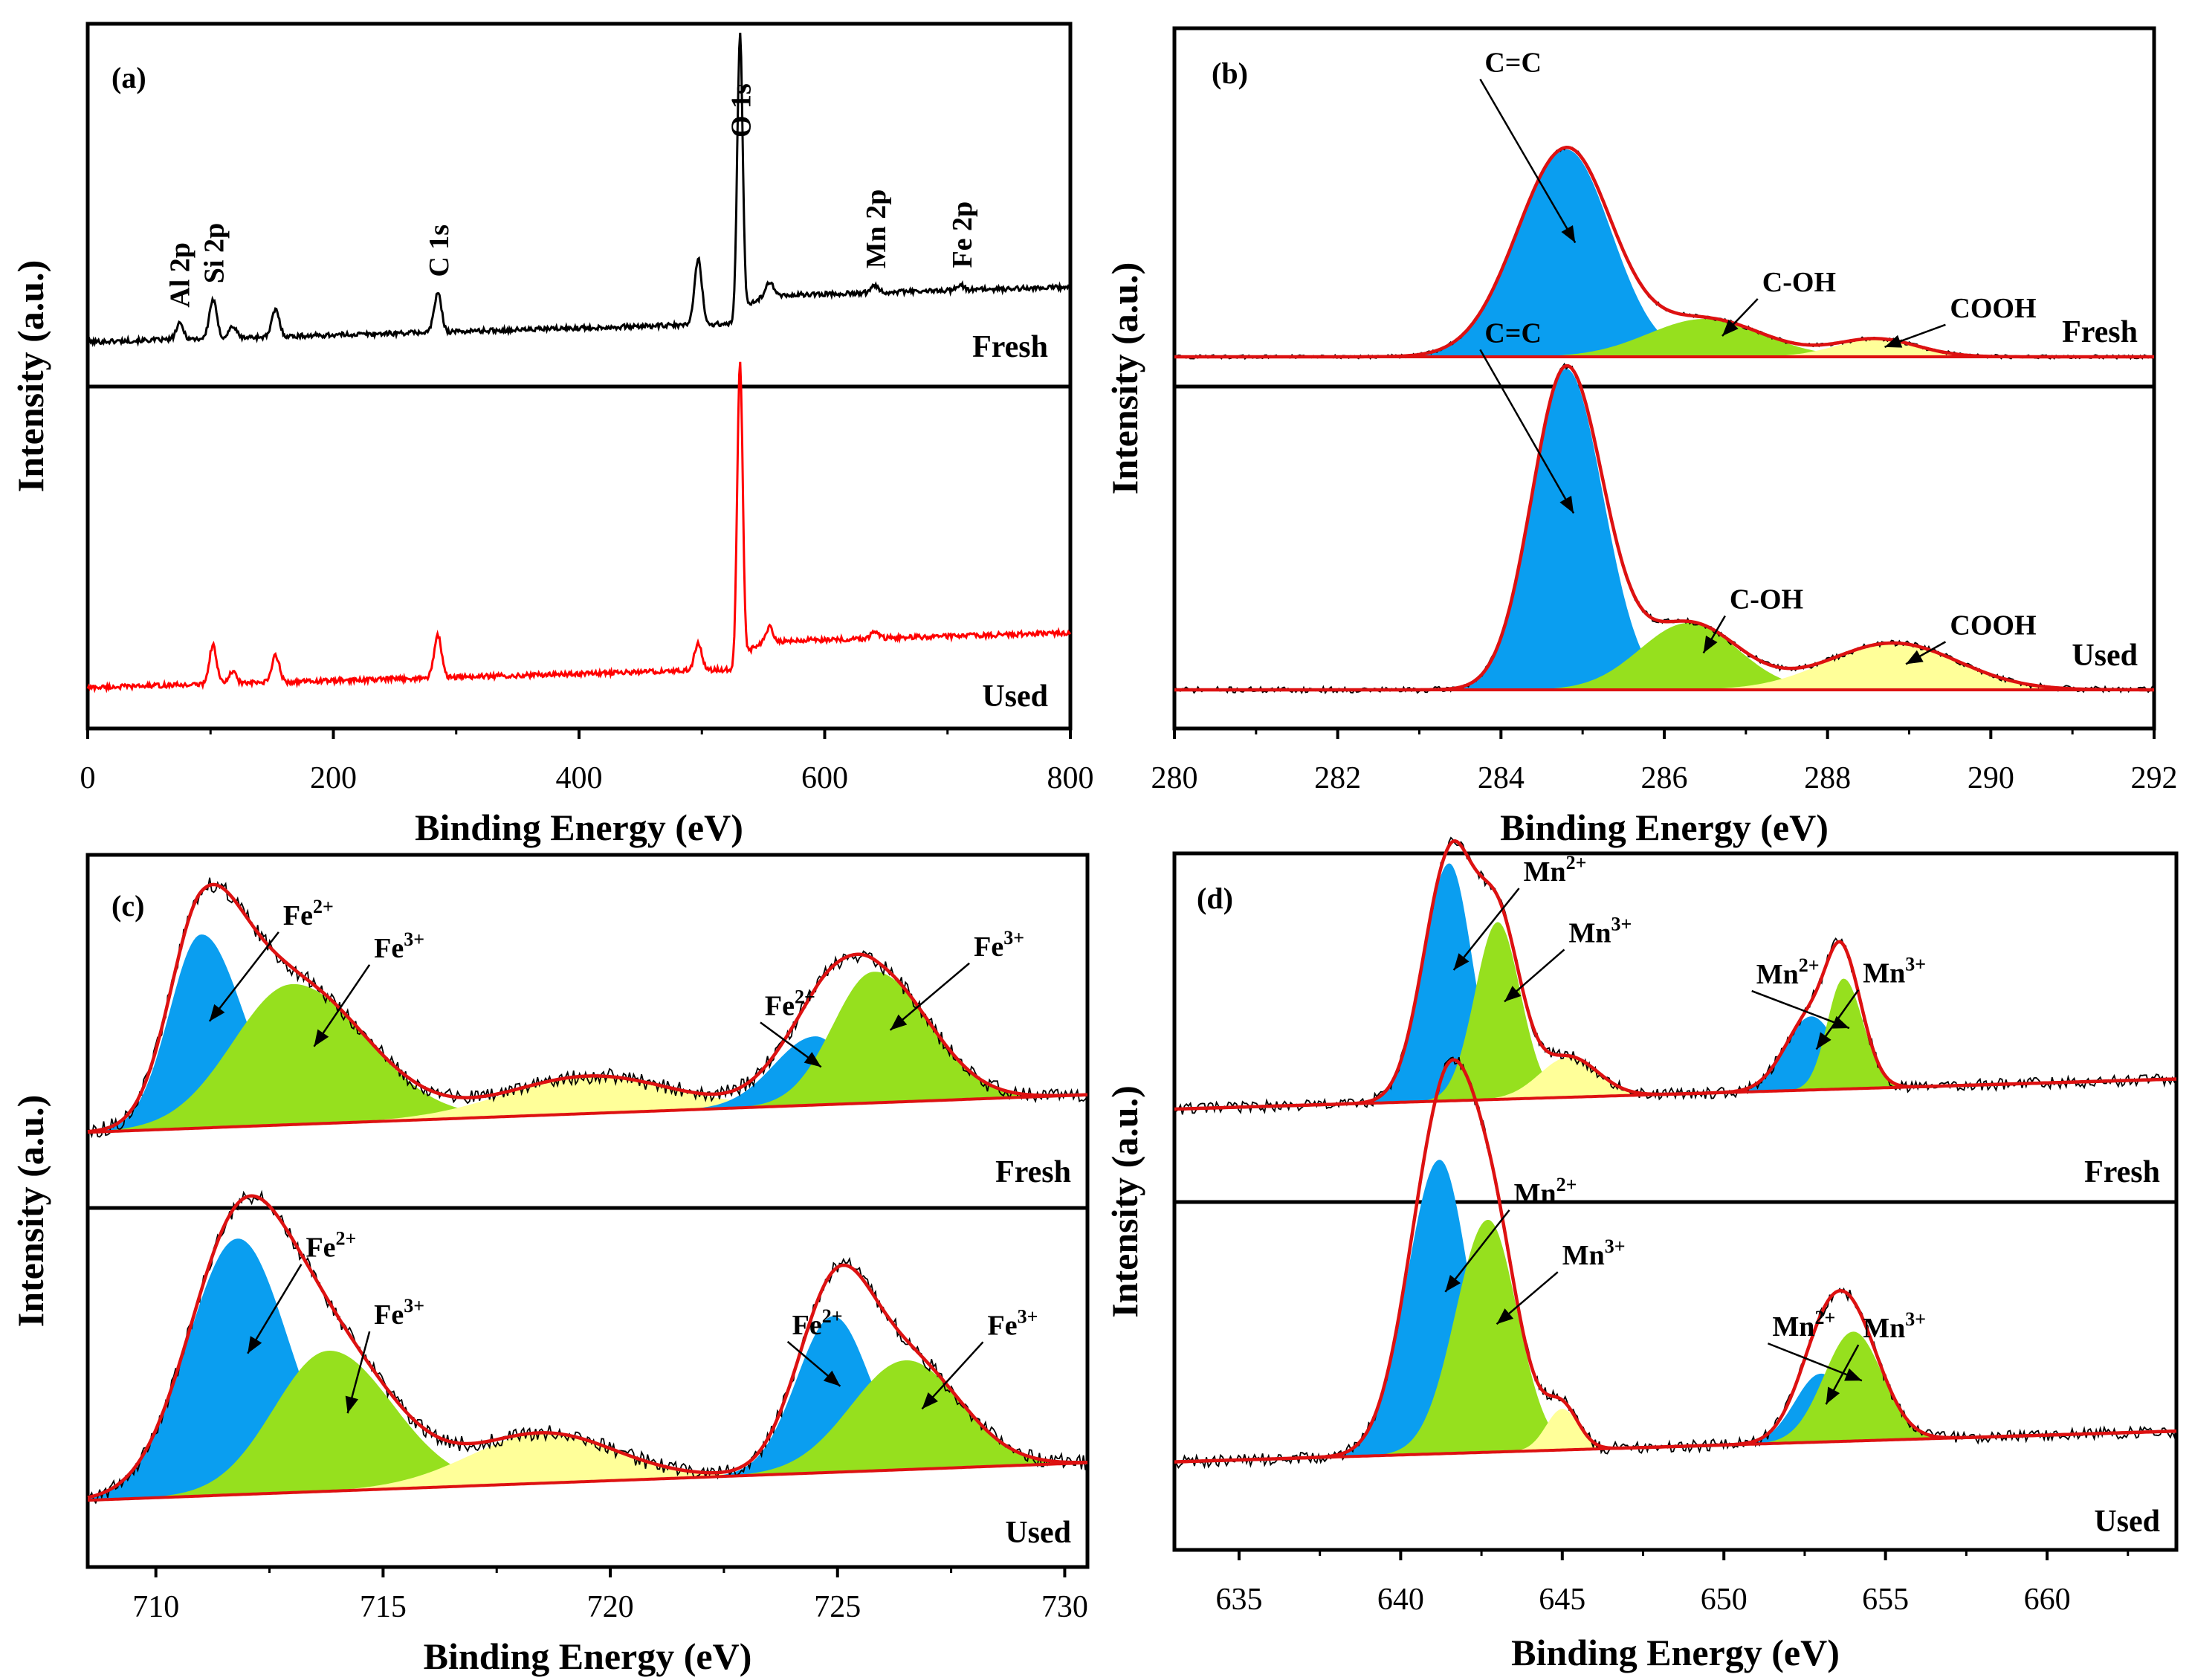 The width and height of the screenshot is (2192, 1680). What do you see at coordinates (1885, 1600) in the screenshot?
I see `x-tick-label: 655` at bounding box center [1885, 1600].